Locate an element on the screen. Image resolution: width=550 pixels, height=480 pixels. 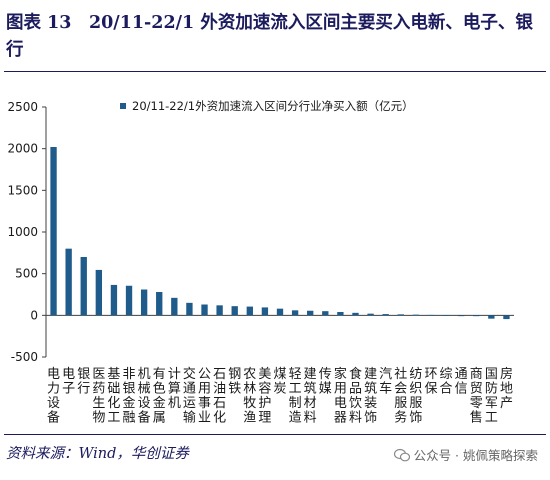
category-label: 基础化工 is located at coordinates (113, 396).